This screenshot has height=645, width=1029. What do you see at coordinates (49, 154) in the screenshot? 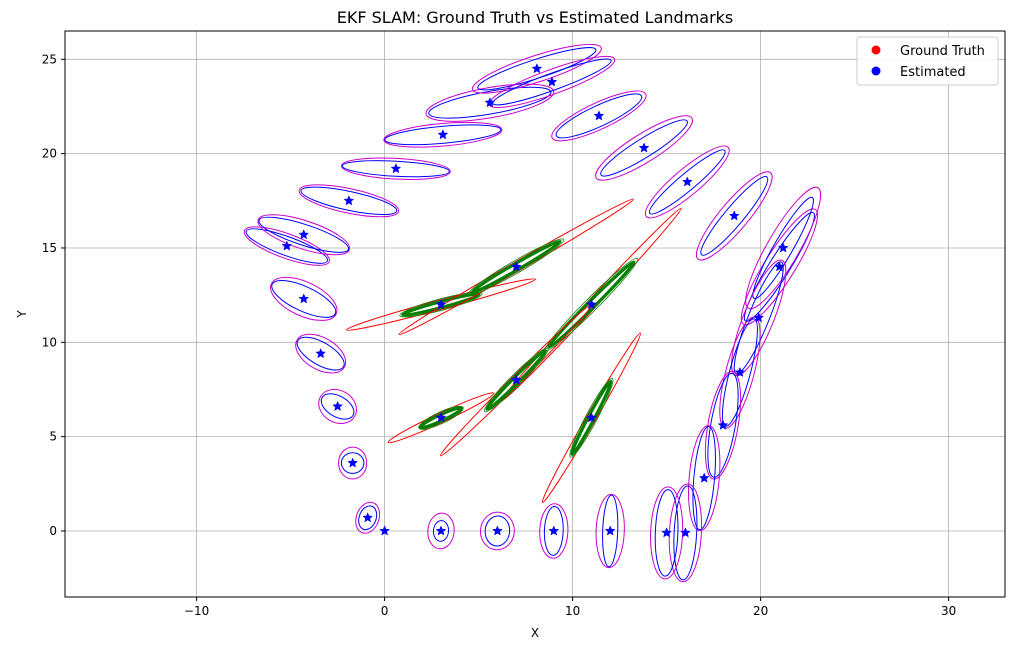
I see `y-tick-label: 20` at bounding box center [49, 154].